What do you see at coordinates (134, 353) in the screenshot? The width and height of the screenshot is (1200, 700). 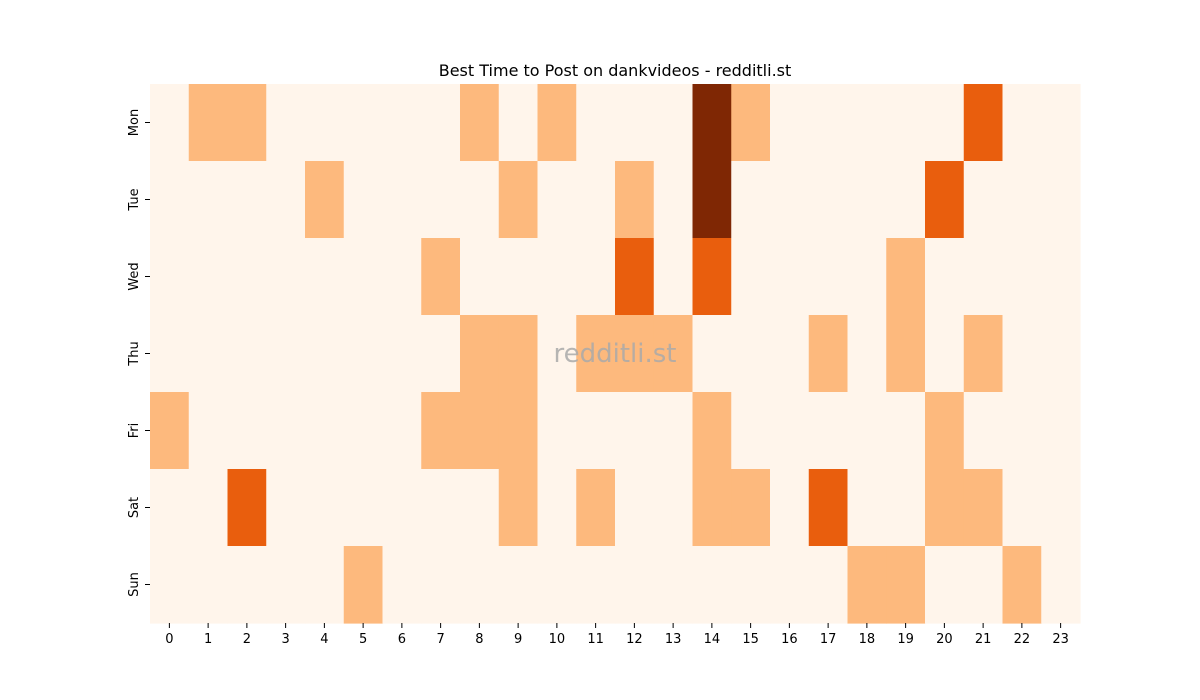 I see `y-tick-label-Thu: Thu` at bounding box center [134, 353].